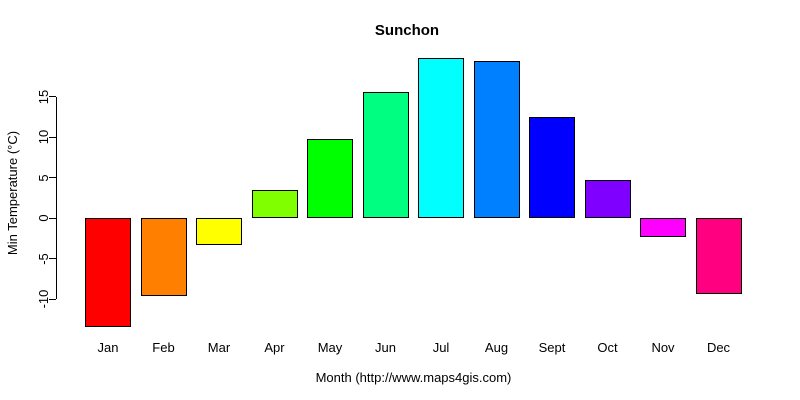 The width and height of the screenshot is (800, 400). I want to click on month-label-mar: Mar, so click(219, 347).